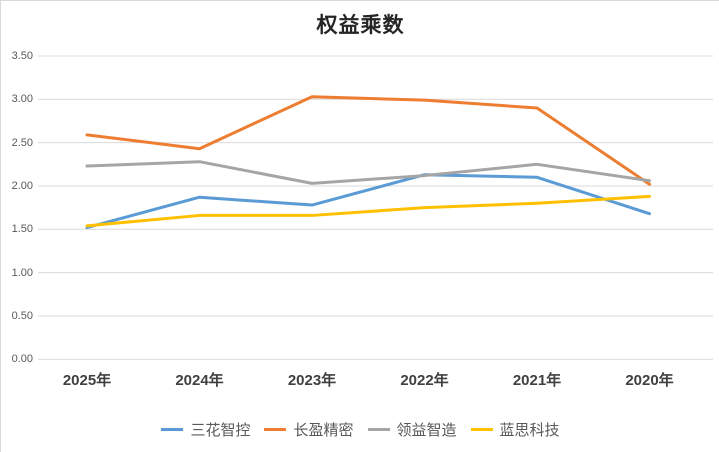  I want to click on legend: 三花智控 长盈精密 领益智造 蓝思科技, so click(360, 429).